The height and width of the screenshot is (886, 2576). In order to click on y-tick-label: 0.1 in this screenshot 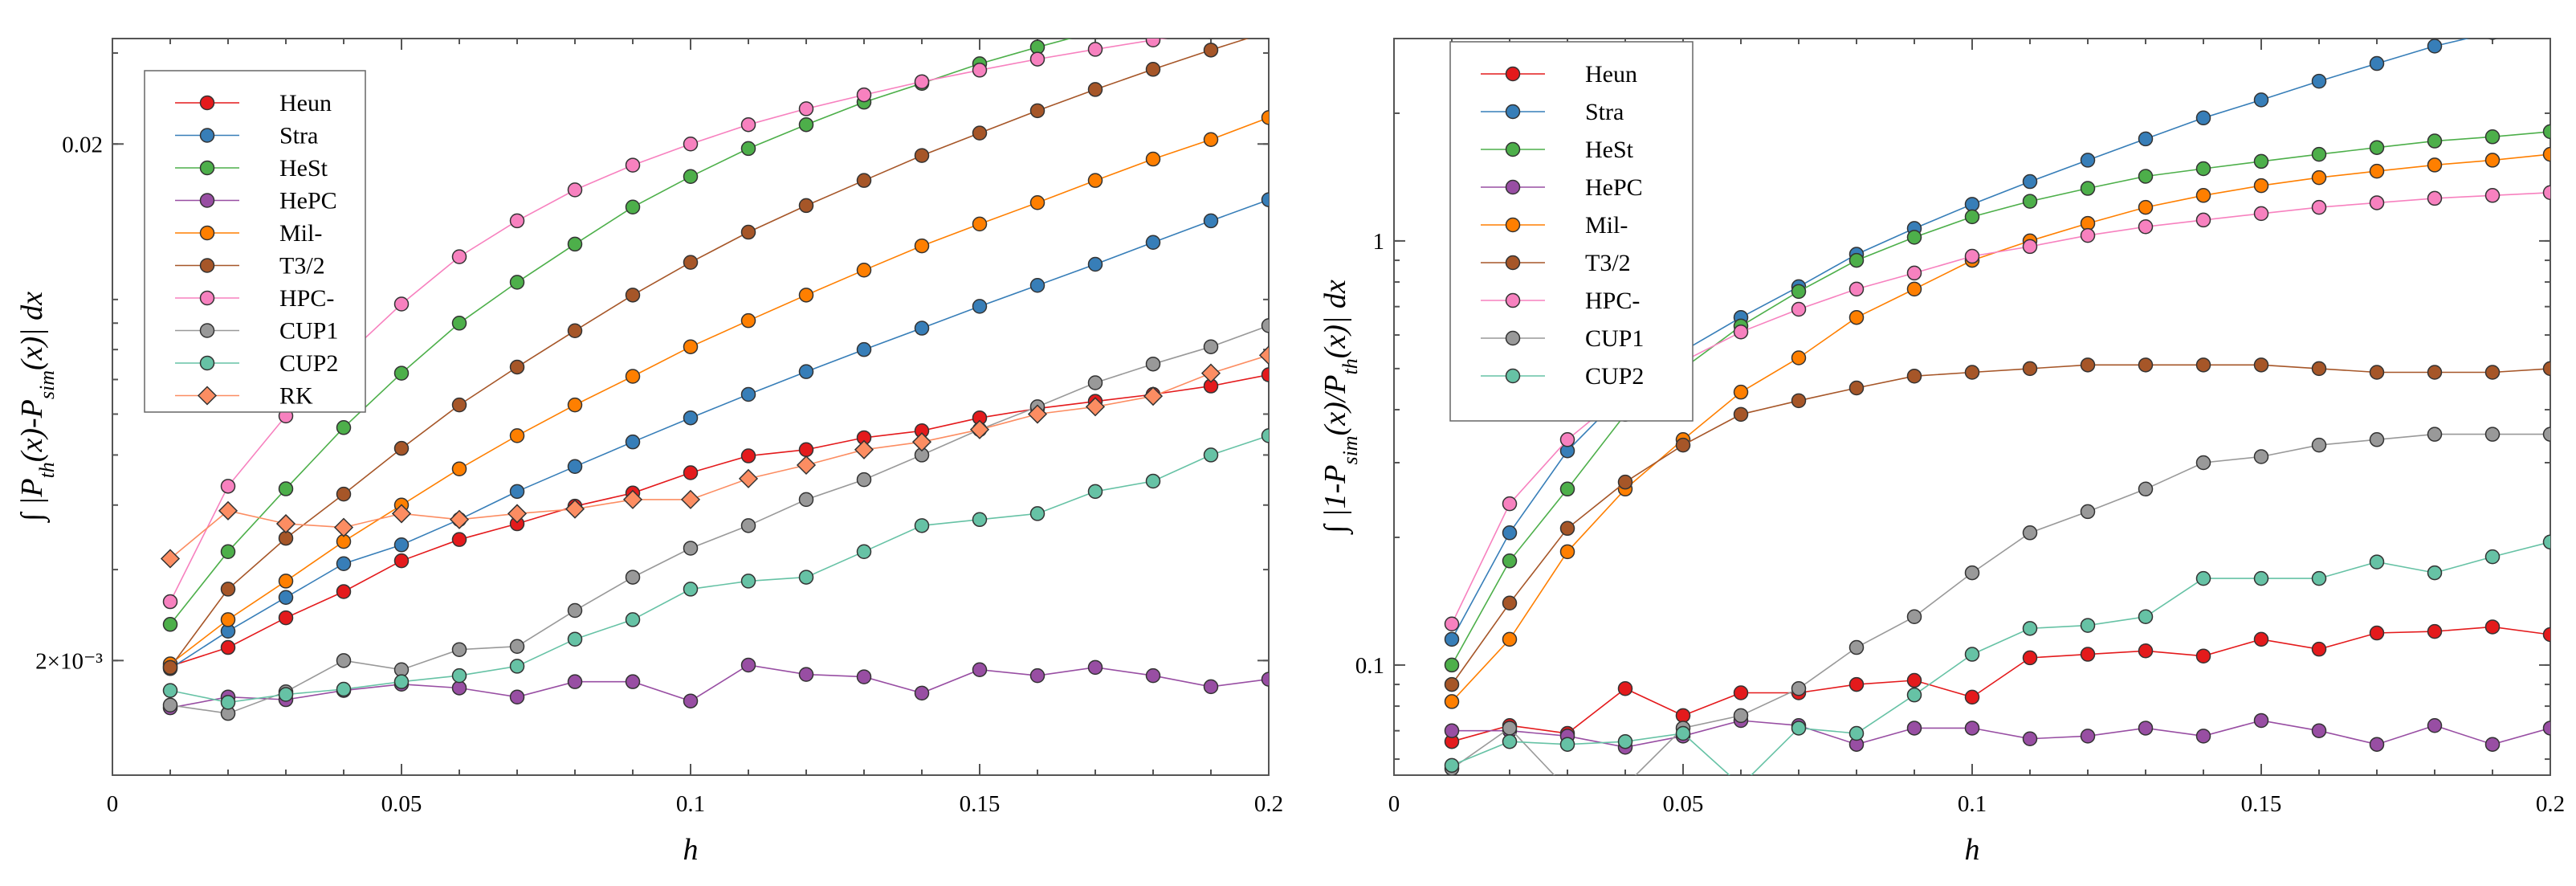, I will do `click(1369, 666)`.